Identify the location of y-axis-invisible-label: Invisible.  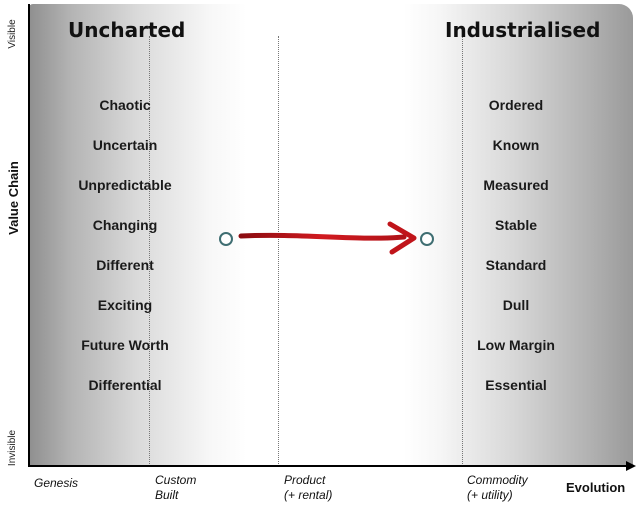
(12, 448).